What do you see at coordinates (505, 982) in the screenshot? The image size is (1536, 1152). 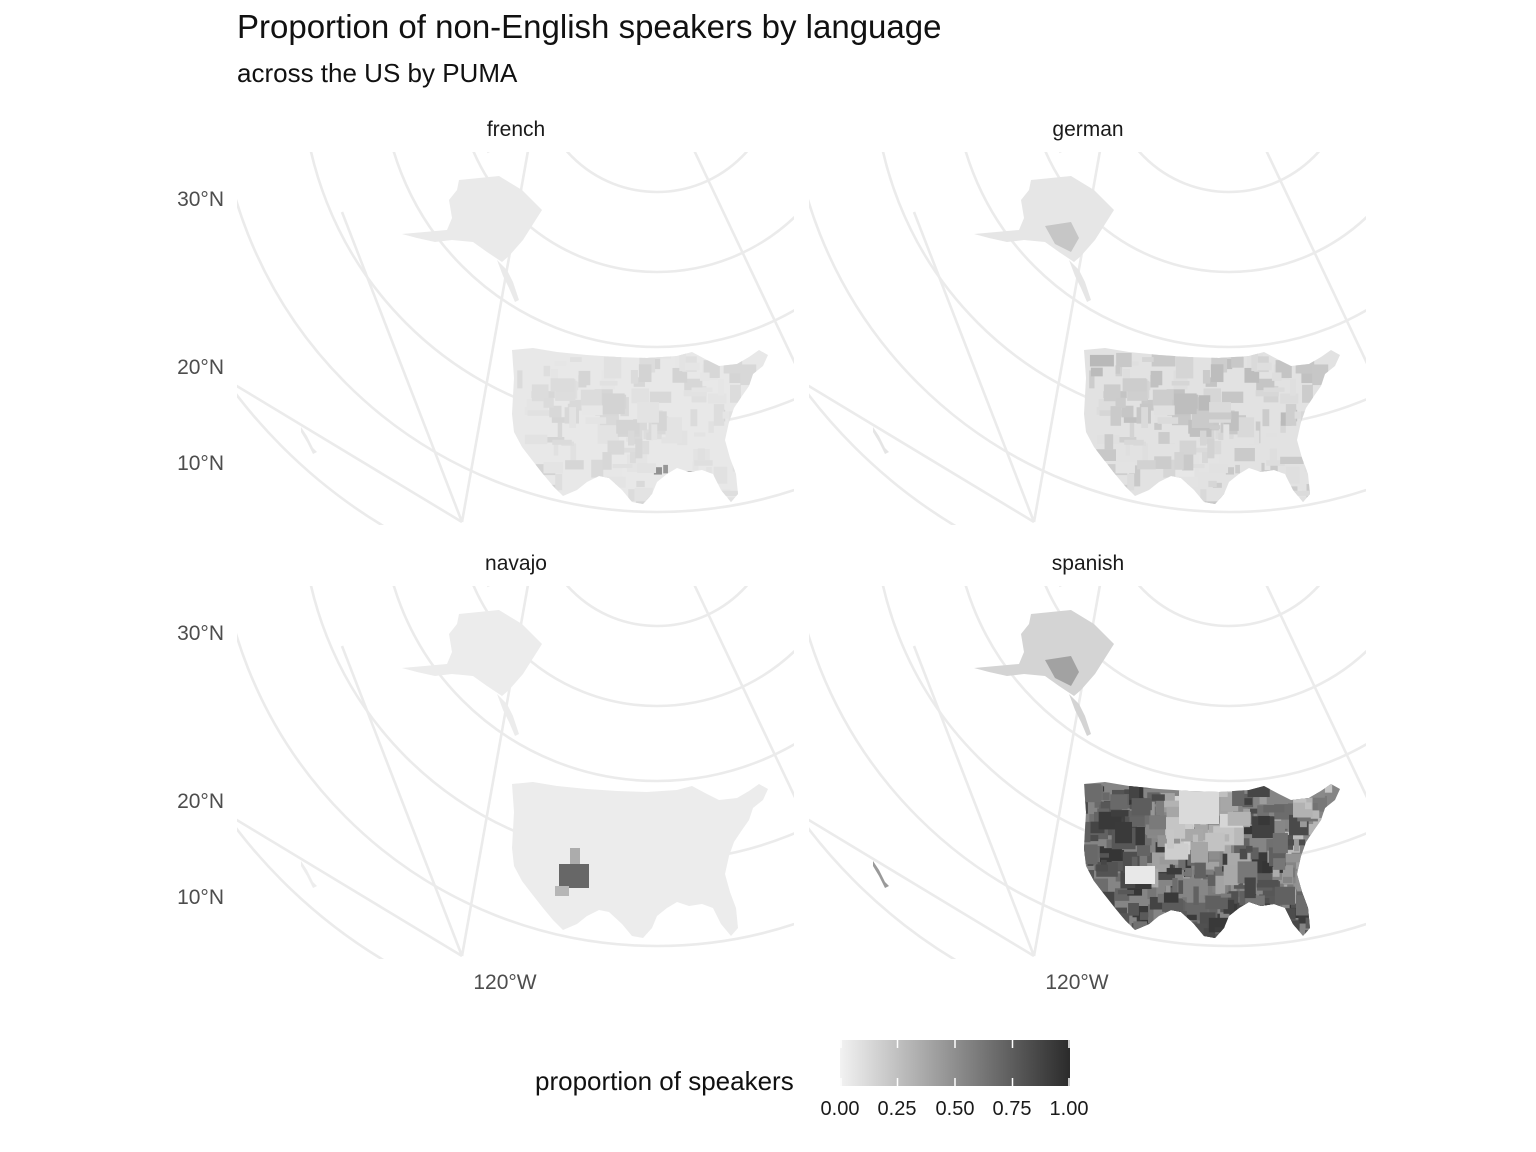 I see `x-tick-120w-left: 120°W` at bounding box center [505, 982].